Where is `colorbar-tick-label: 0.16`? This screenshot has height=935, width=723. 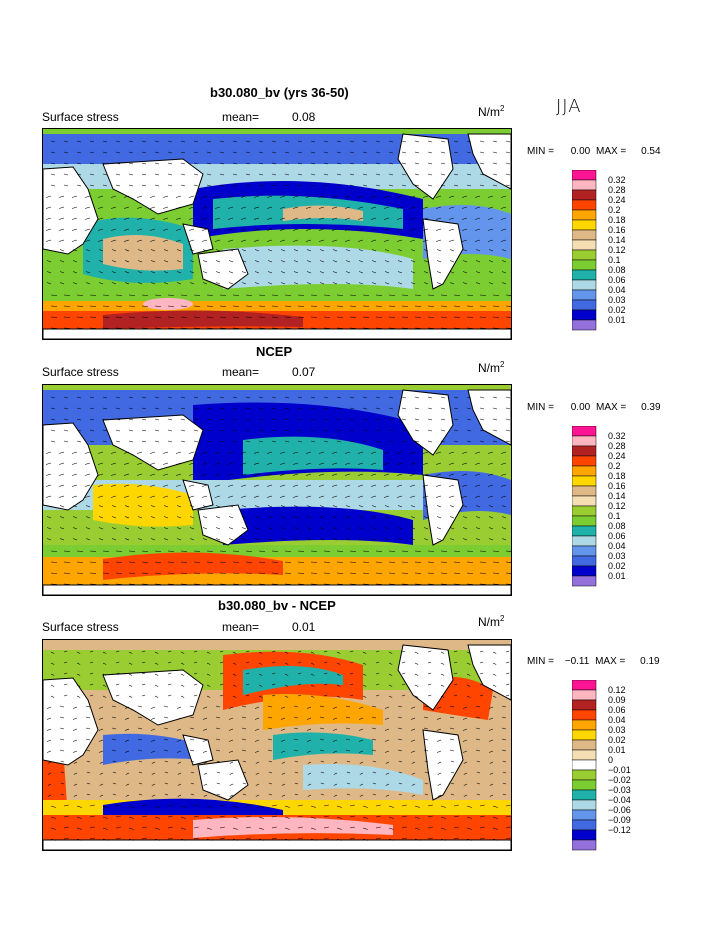
colorbar-tick-label: 0.16 is located at coordinates (617, 486).